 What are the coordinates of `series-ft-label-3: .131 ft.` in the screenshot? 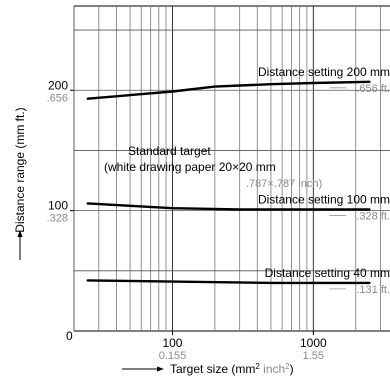 It's located at (373, 290).